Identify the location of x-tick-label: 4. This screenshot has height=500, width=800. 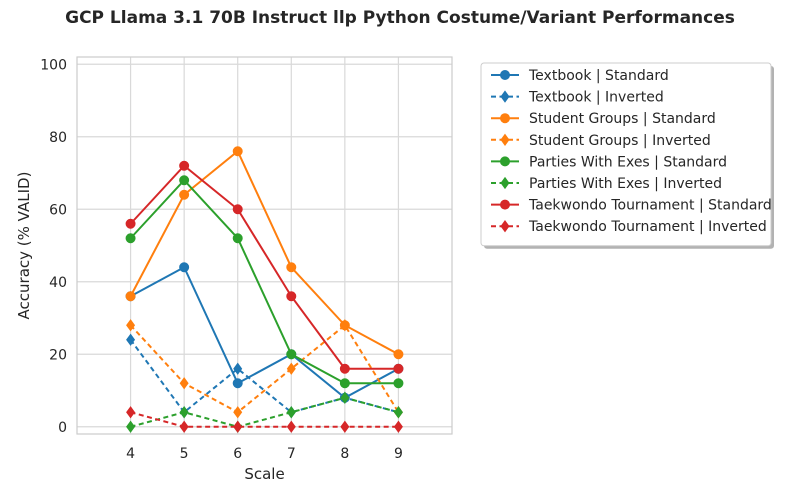
(130, 454).